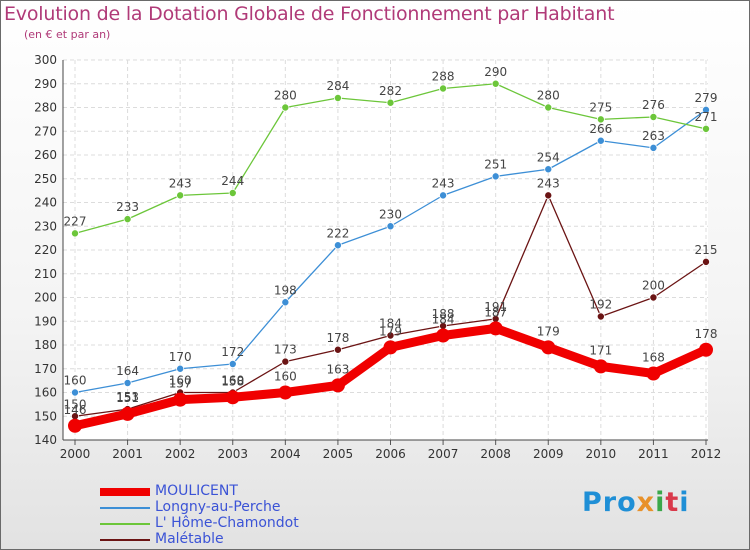 Image resolution: width=750 pixels, height=550 pixels. I want to click on data-label-l-home-chamondot: 290, so click(495, 72).